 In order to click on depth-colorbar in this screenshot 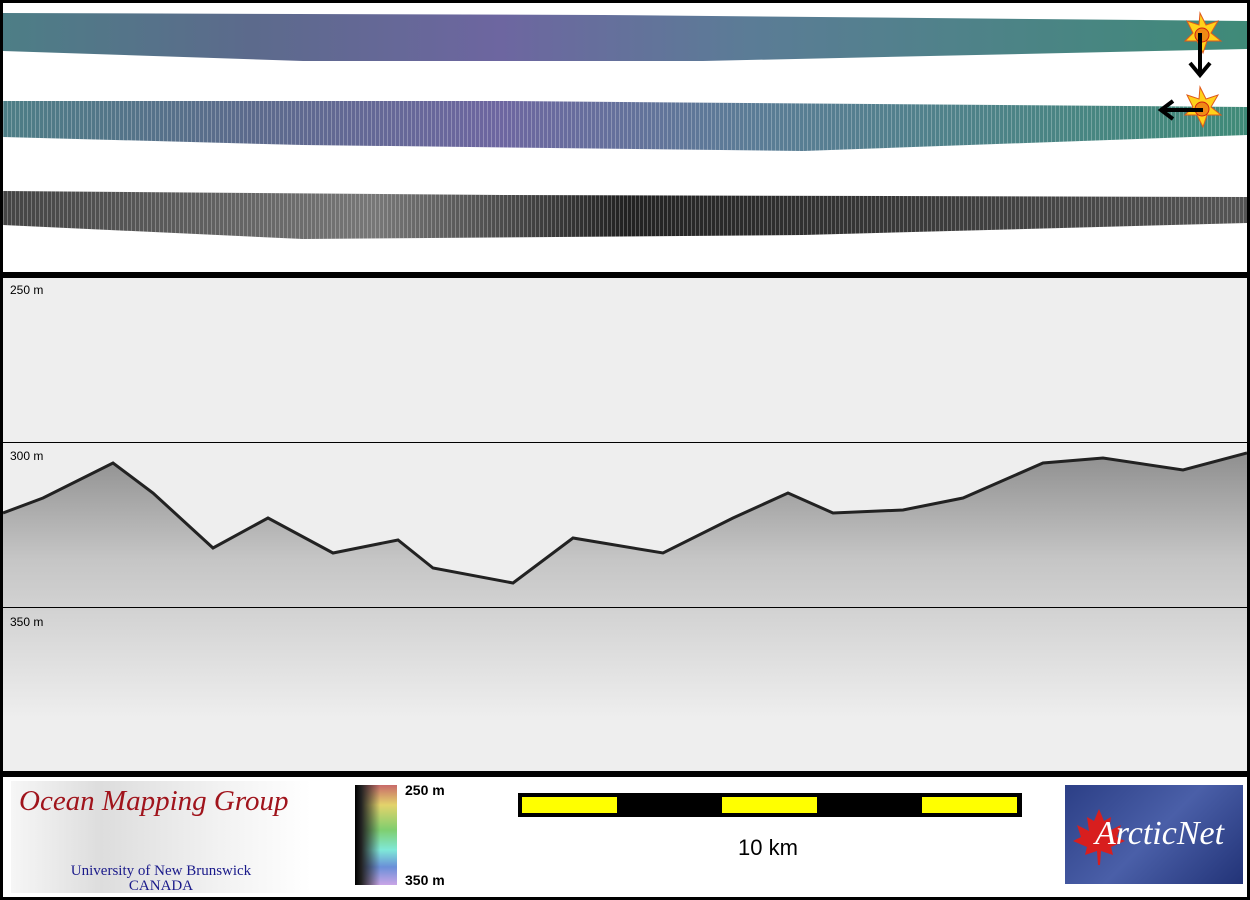, I will do `click(376, 835)`.